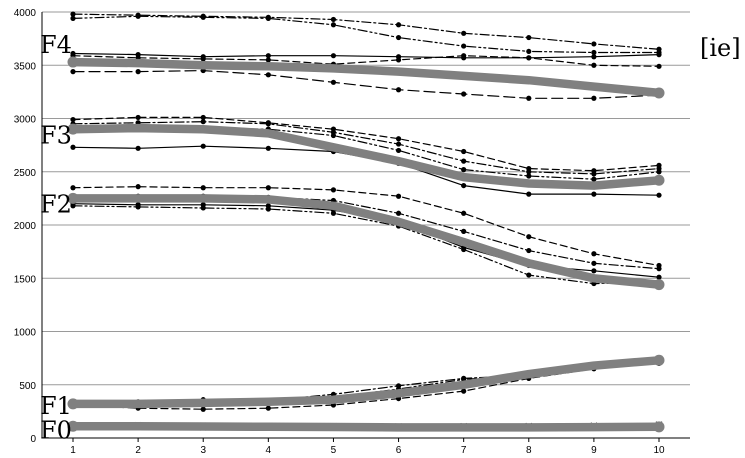  Describe the element at coordinates (720, 48) in the screenshot. I see `vowel-tag: [ie]` at that location.